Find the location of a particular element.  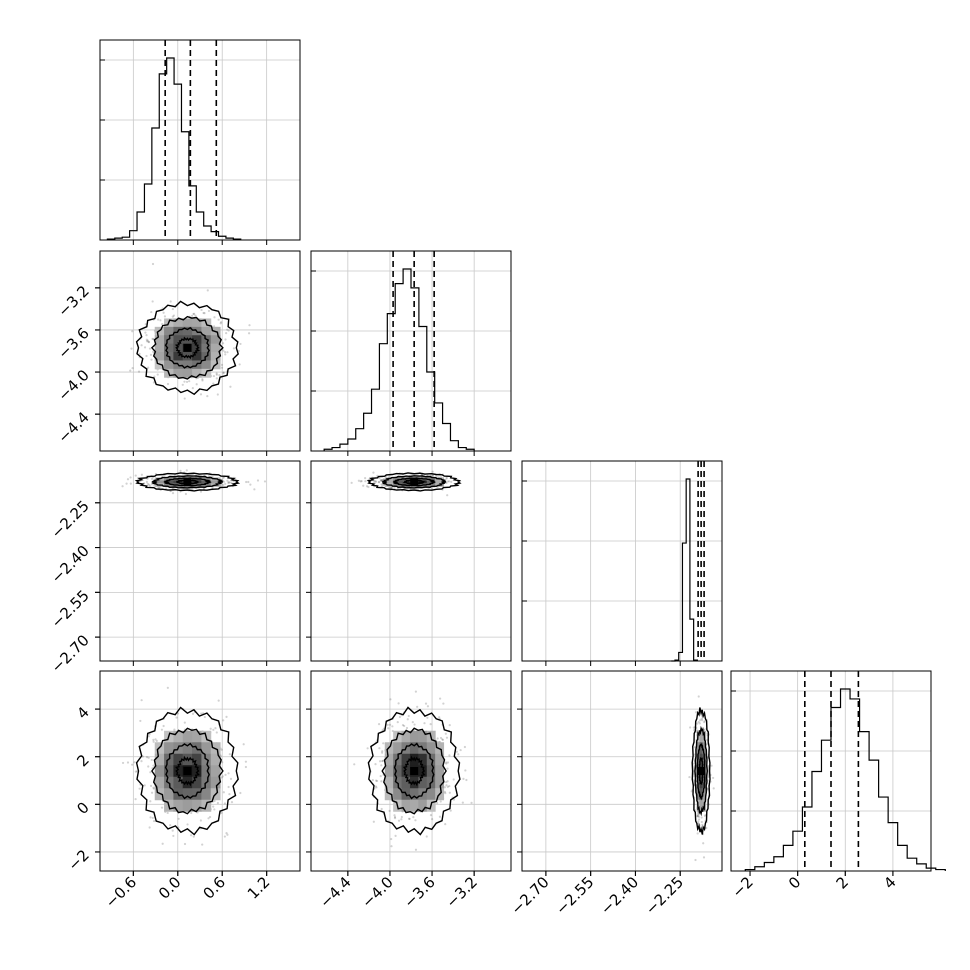

histogram-panel is located at coordinates (200, 142).